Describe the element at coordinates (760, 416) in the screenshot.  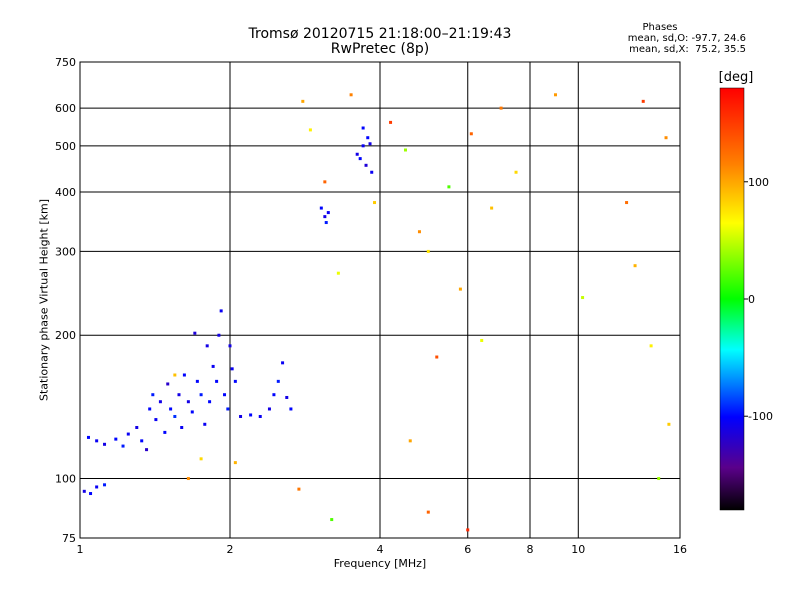
I see `colorbar-tick-label: -100` at that location.